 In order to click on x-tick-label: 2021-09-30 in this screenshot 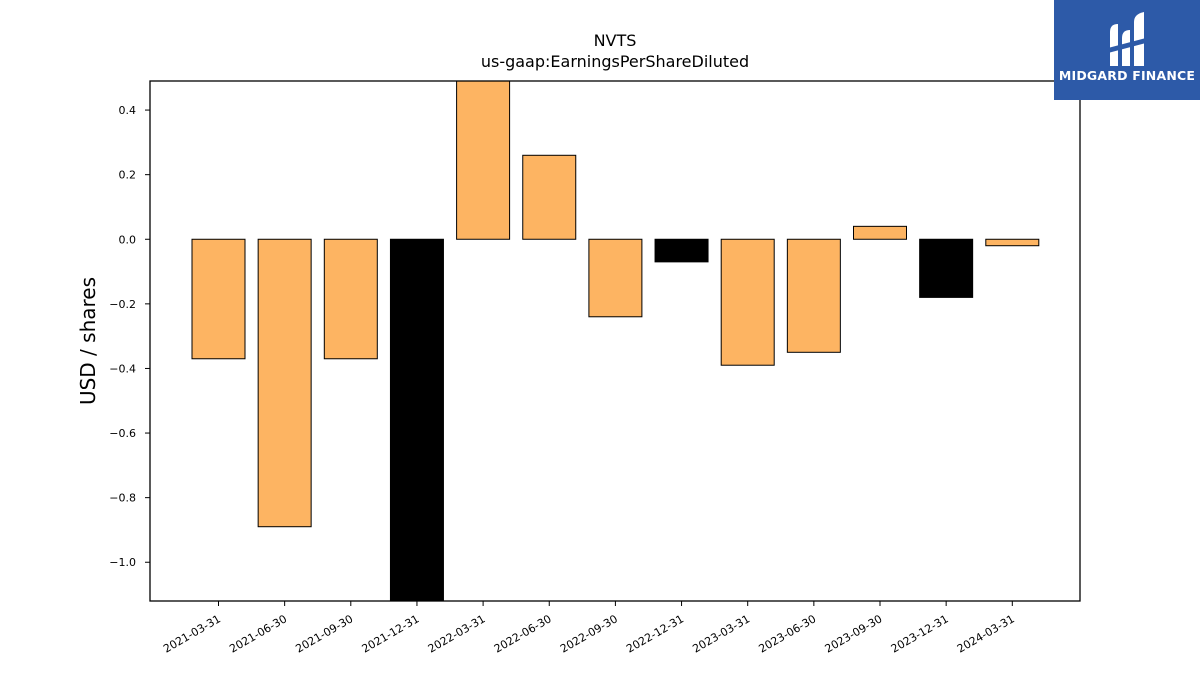, I will do `click(324, 633)`.